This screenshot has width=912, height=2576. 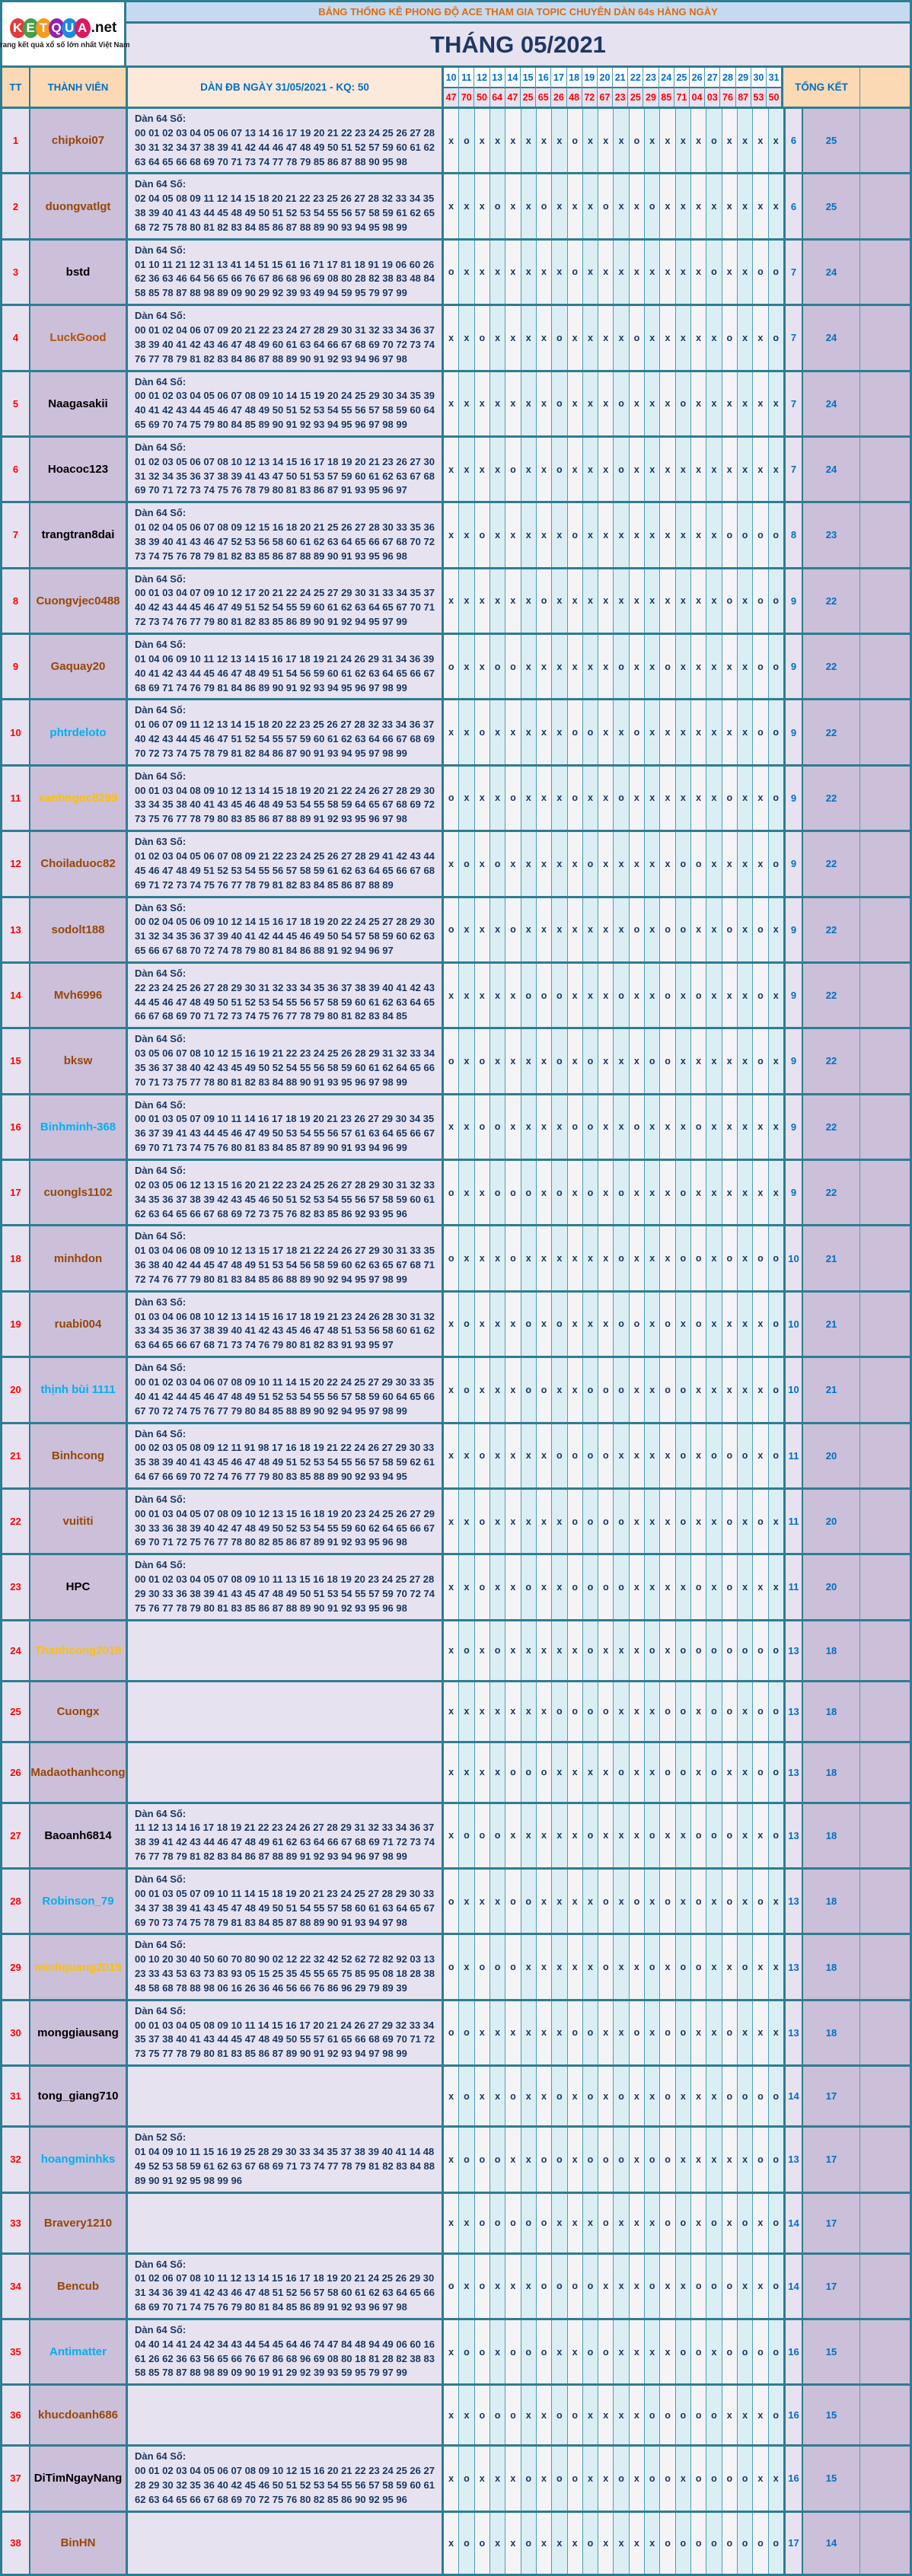 I want to click on member-name: phtrdeloto, so click(x=79, y=732).